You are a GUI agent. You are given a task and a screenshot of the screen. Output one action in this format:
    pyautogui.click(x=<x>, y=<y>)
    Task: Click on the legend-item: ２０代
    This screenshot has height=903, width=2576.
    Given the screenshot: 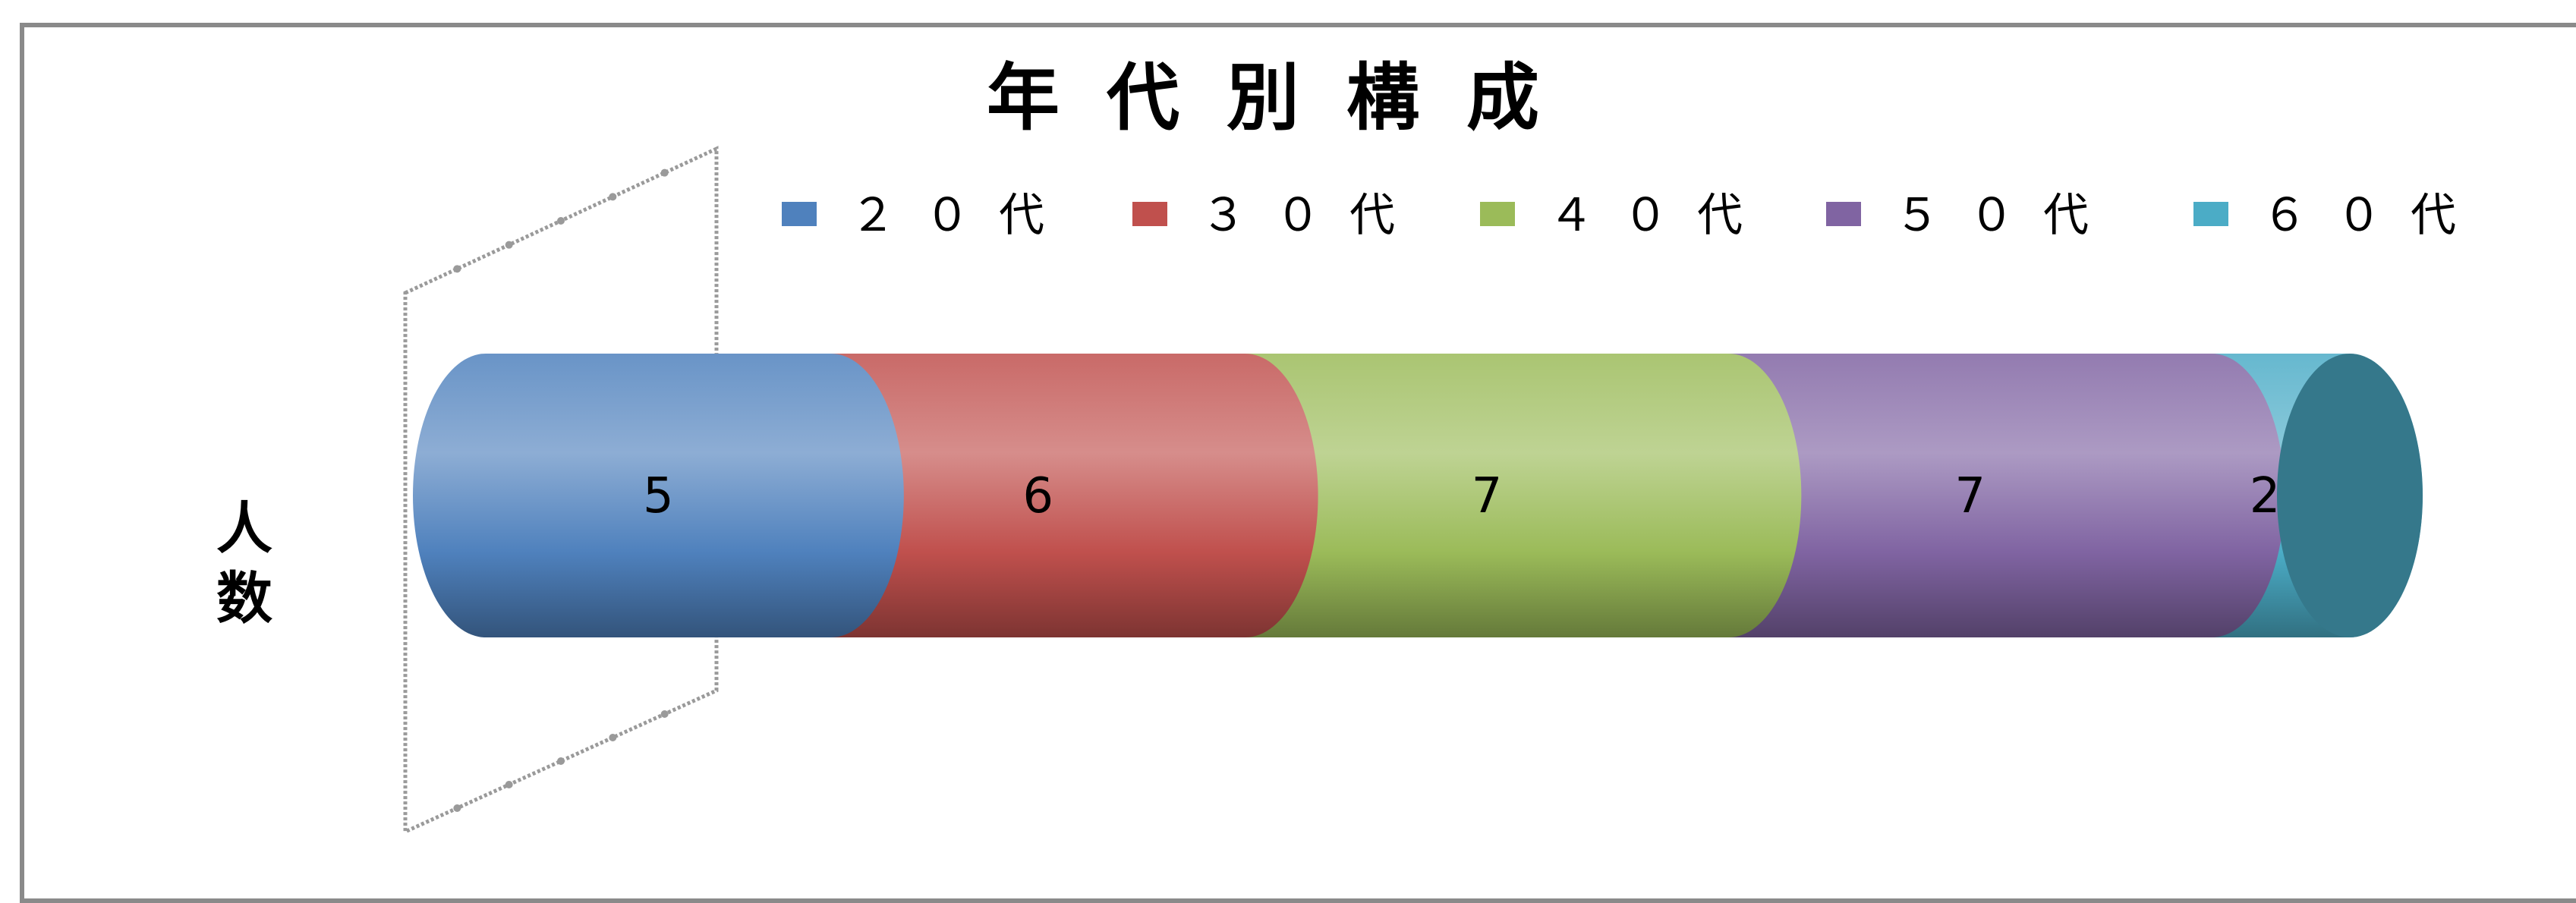 What is the action you would take?
    pyautogui.click(x=927, y=215)
    